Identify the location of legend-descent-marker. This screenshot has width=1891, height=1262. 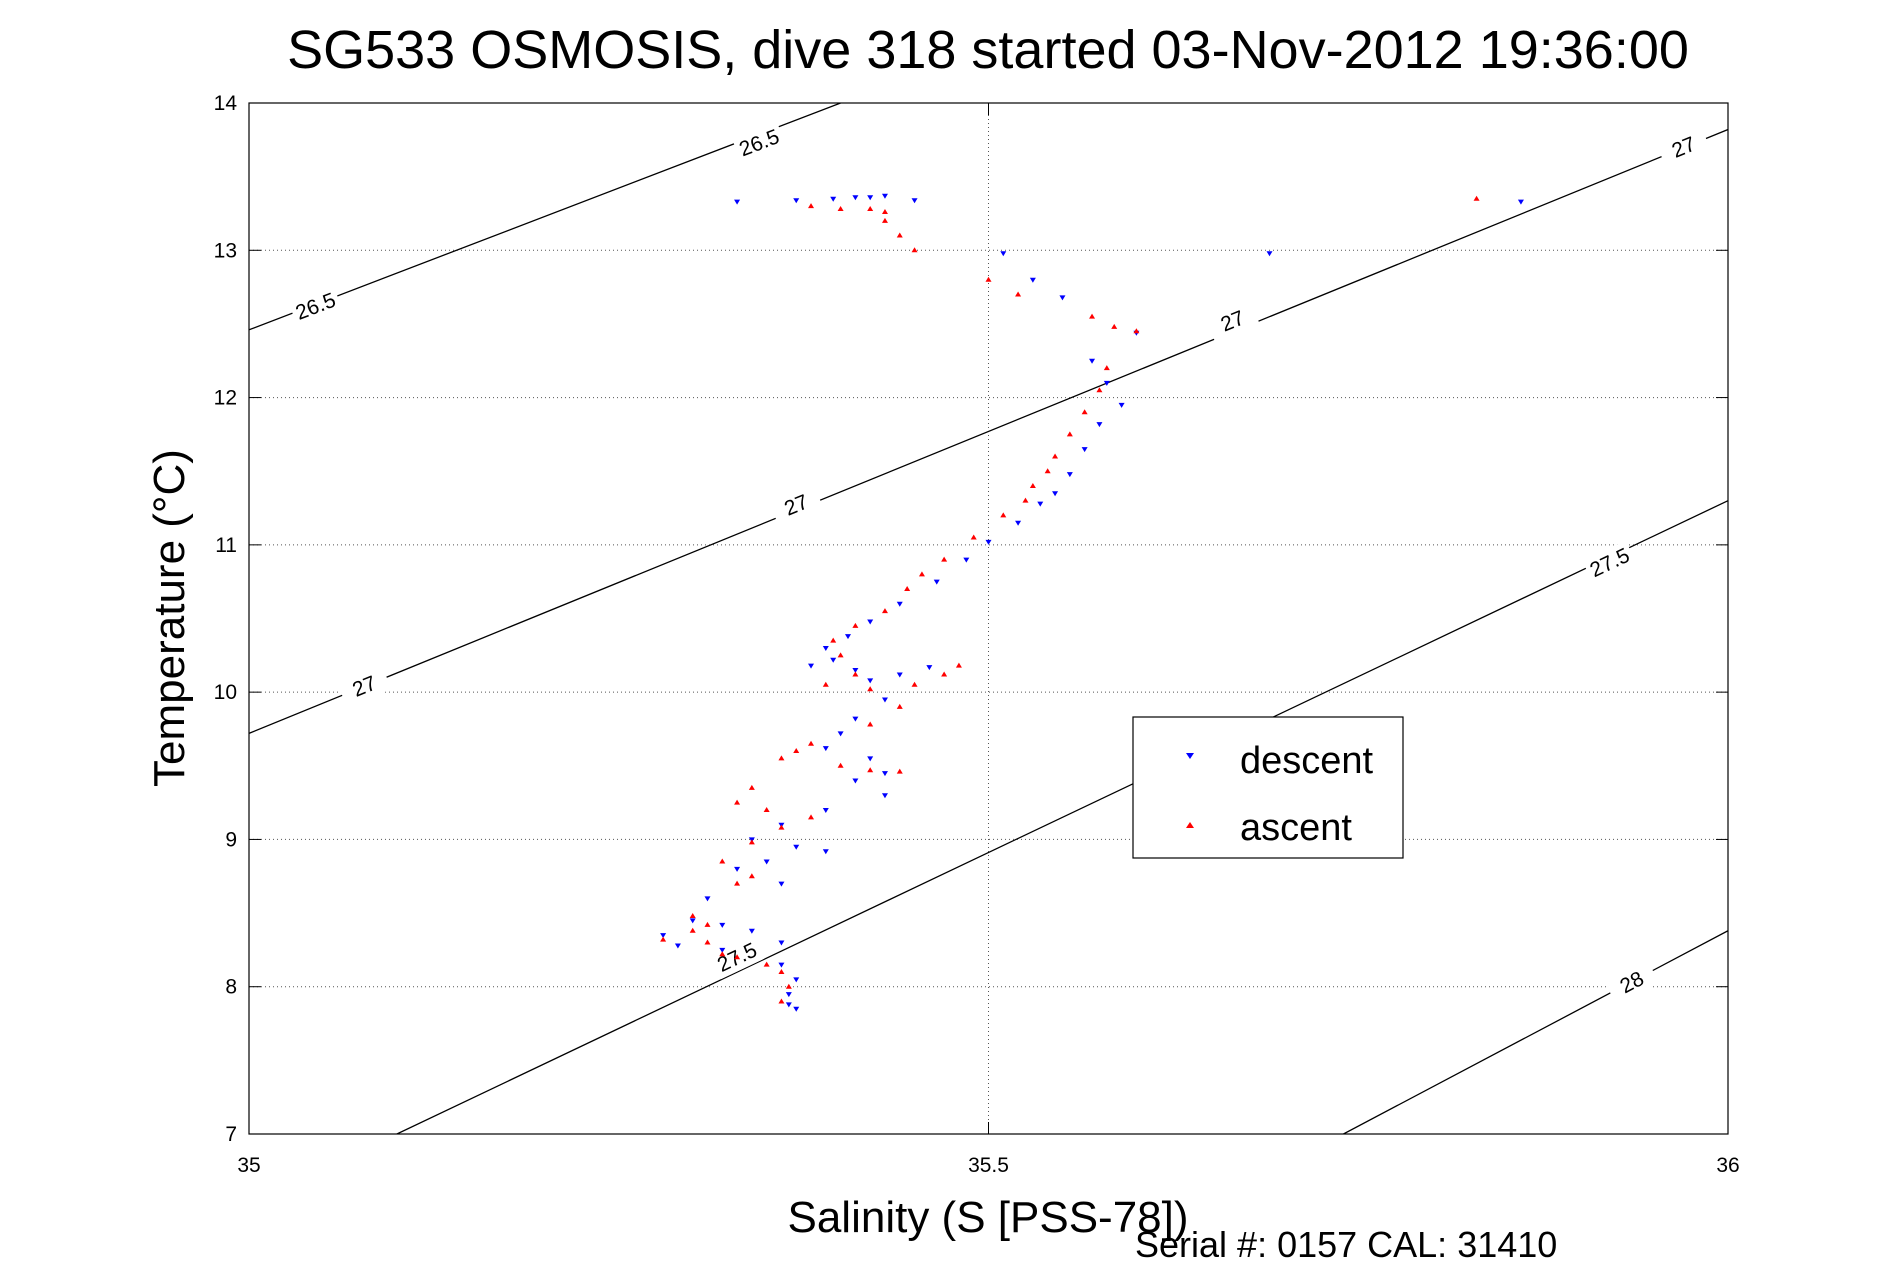
(1190, 756).